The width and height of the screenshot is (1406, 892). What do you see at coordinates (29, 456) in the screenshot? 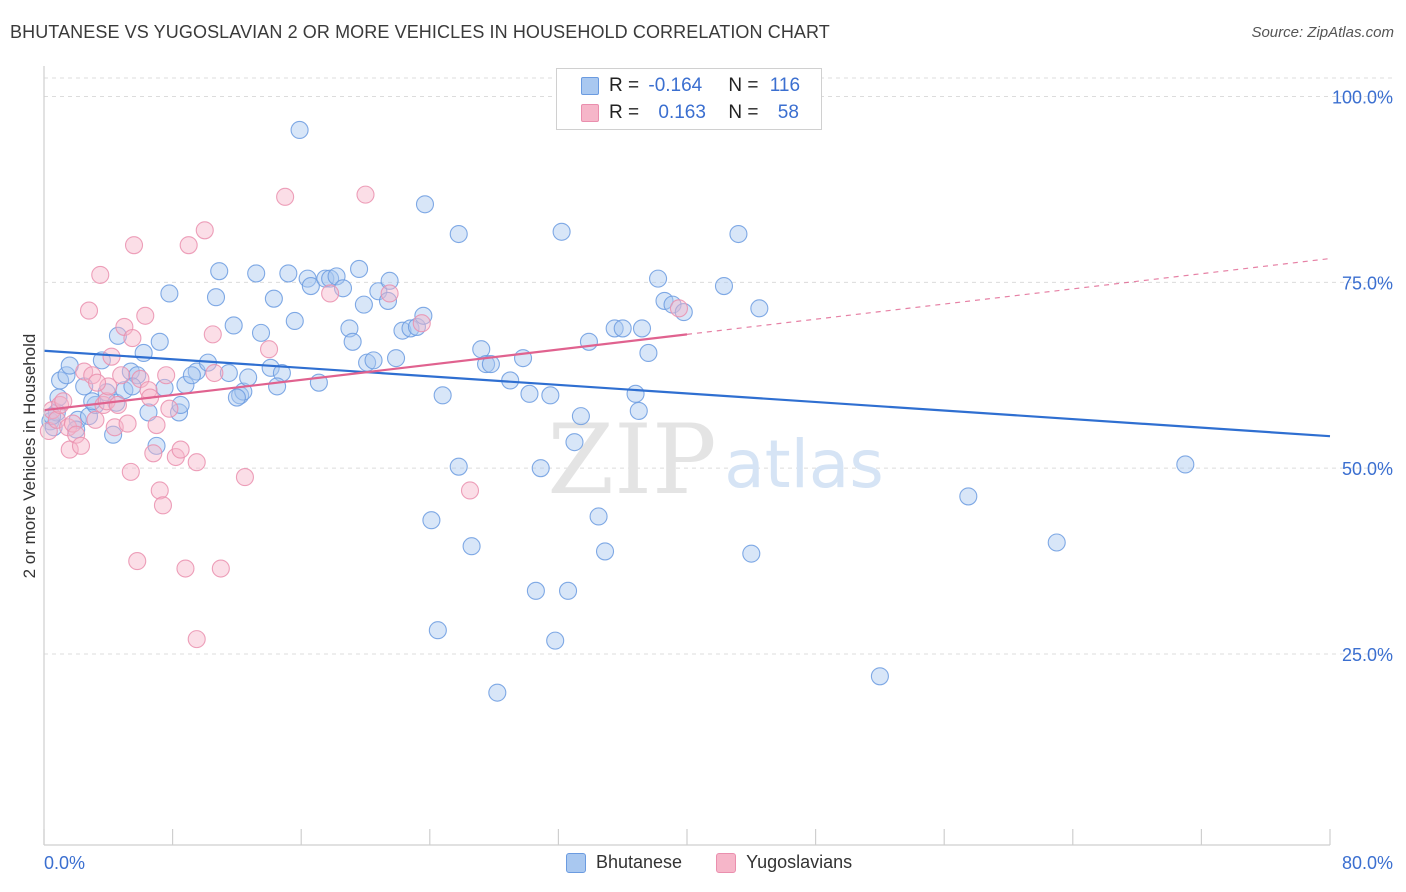
I see `y-axis-label: 2 or more Vehicles in Household` at bounding box center [29, 456].